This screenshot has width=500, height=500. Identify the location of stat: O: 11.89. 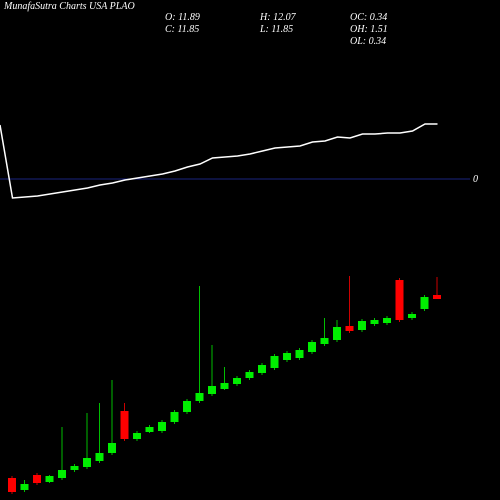
(182, 17).